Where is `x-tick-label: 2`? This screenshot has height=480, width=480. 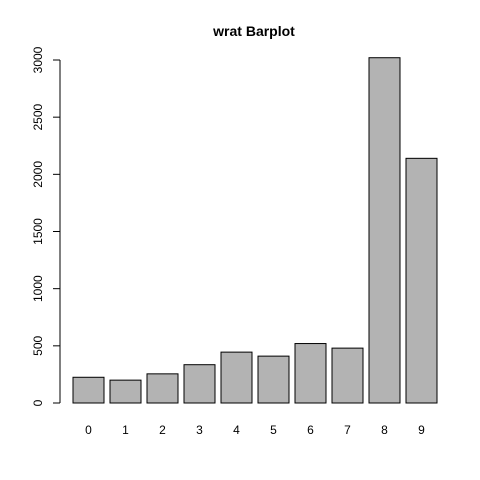 x-tick-label: 2 is located at coordinates (162, 430).